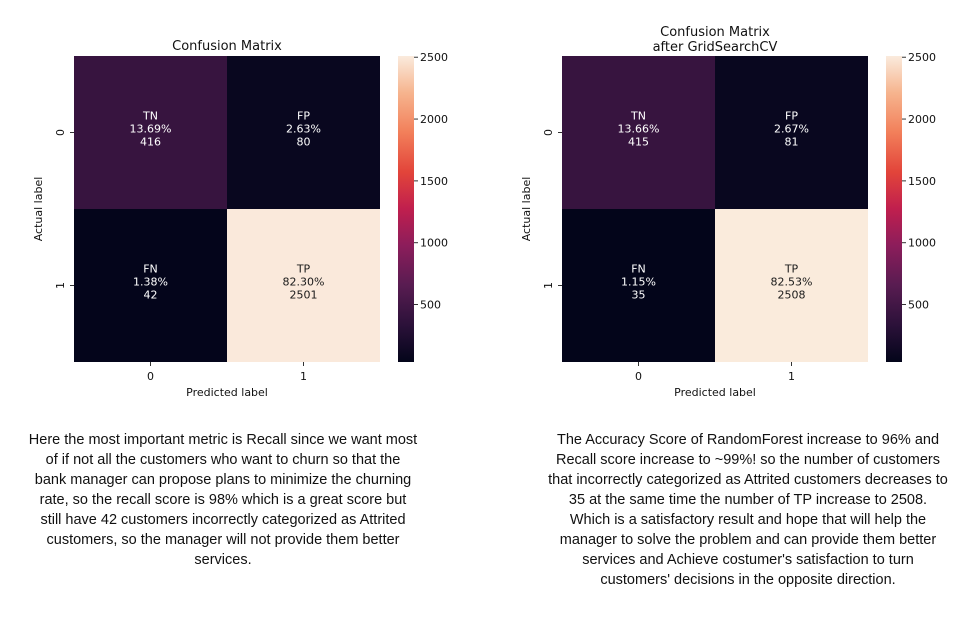 The width and height of the screenshot is (976, 629). Describe the element at coordinates (792, 142) in the screenshot. I see `cell-fp-count: 81` at that location.